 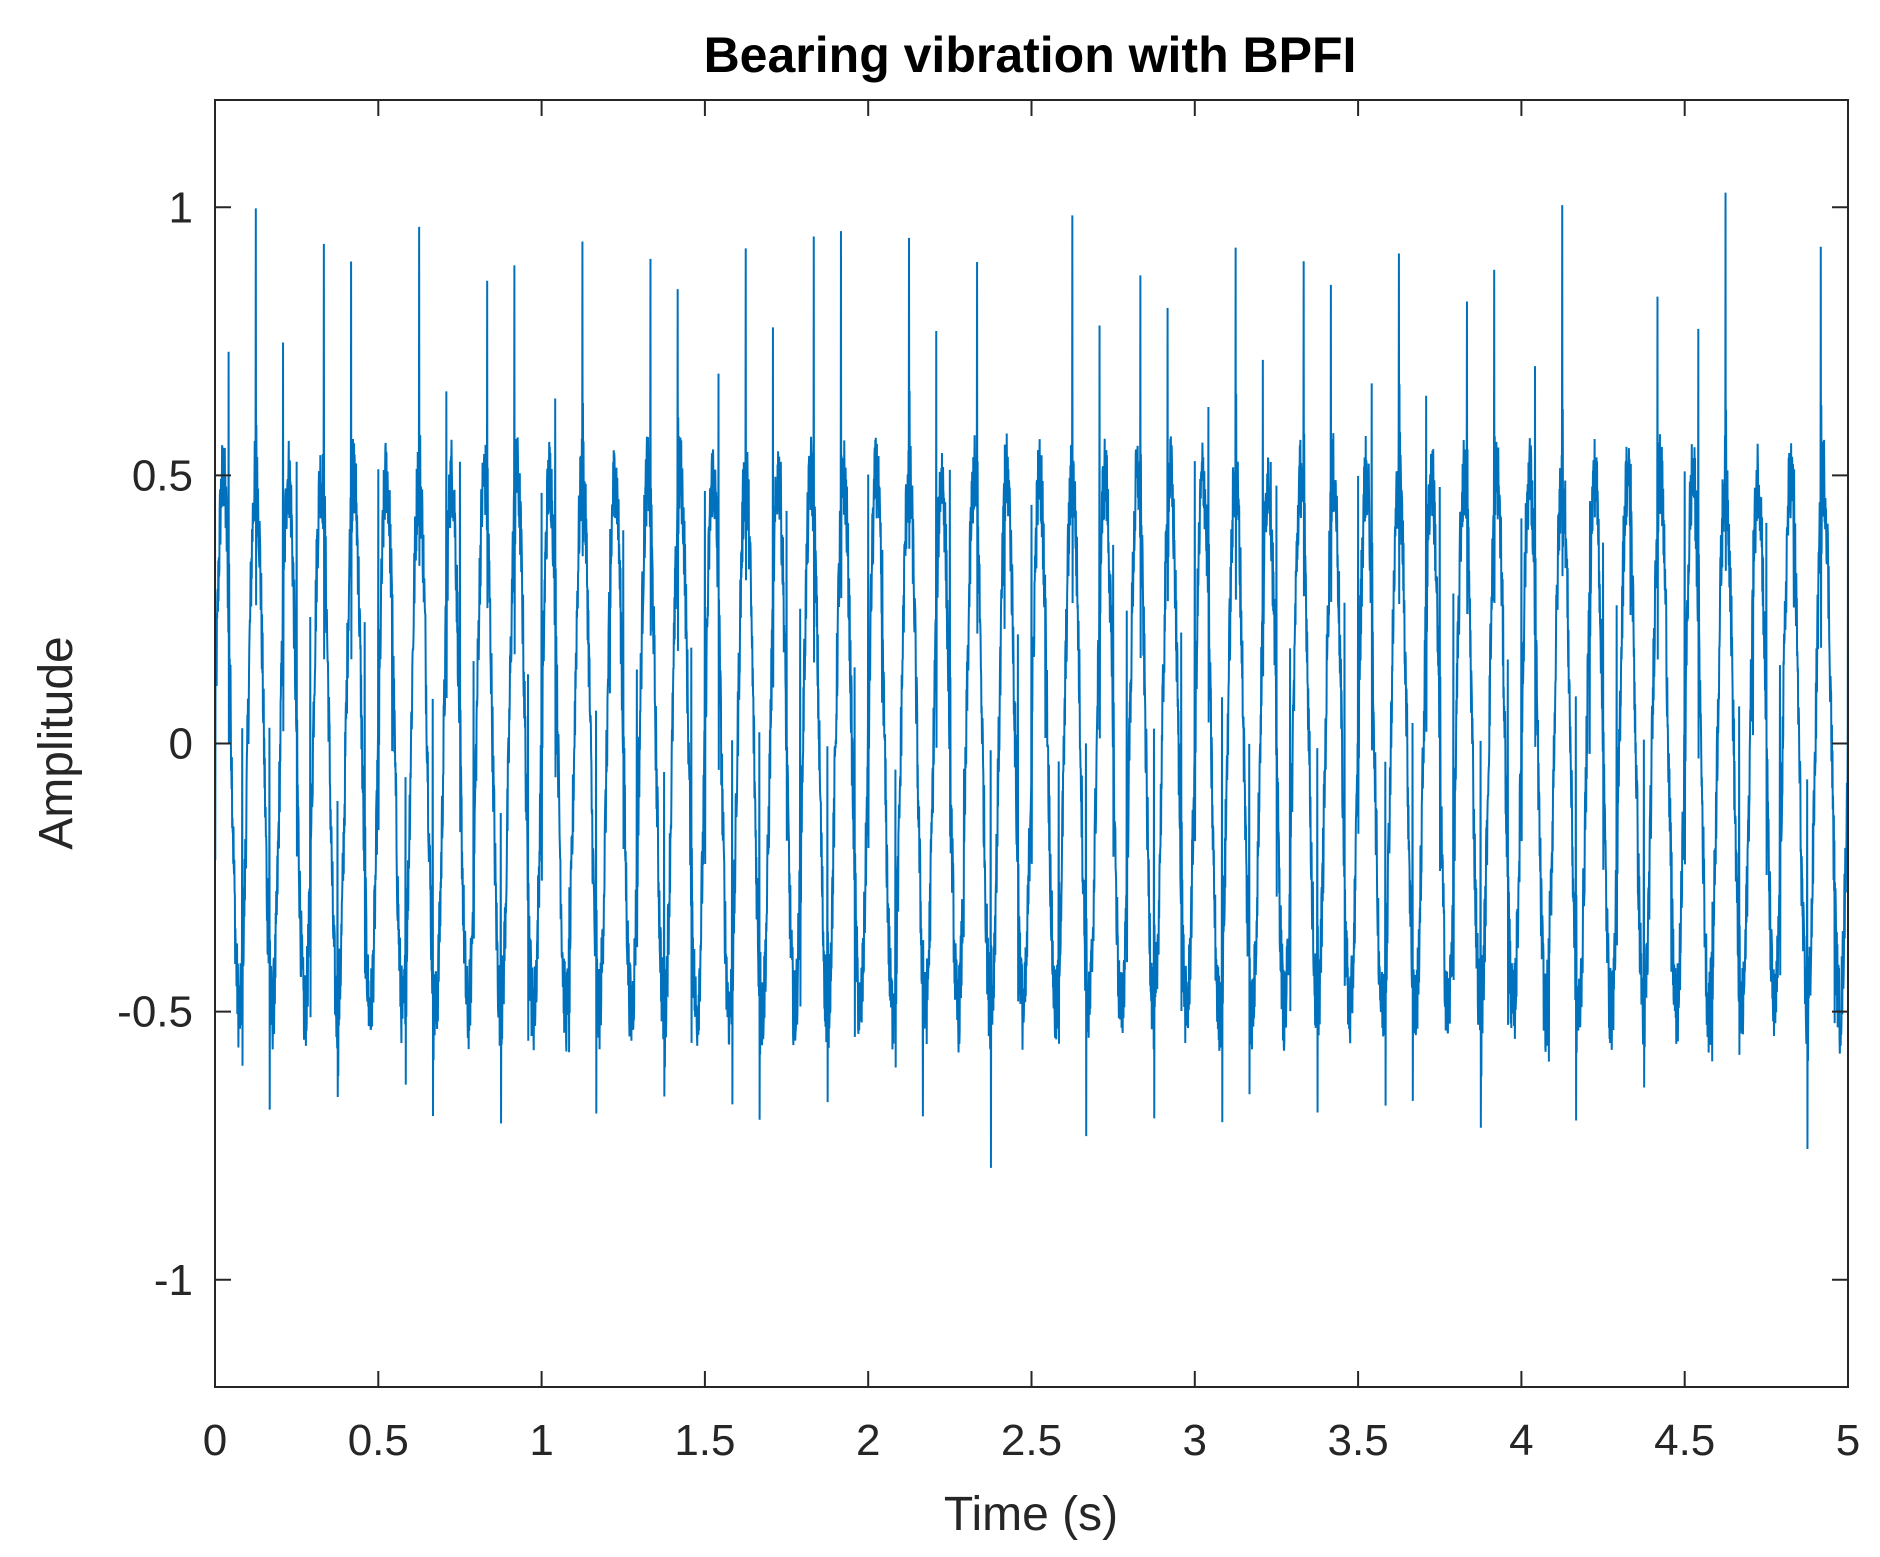 What do you see at coordinates (1684, 1440) in the screenshot?
I see `x-tick-label: 4.5` at bounding box center [1684, 1440].